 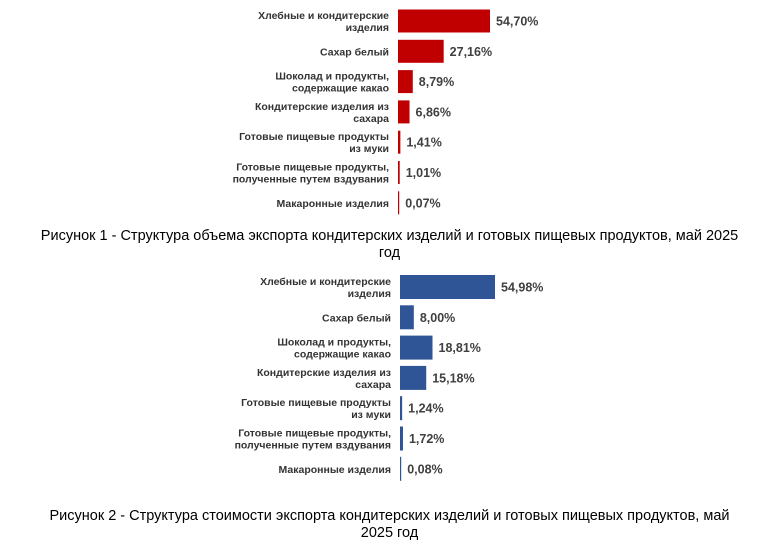 What do you see at coordinates (437, 318) in the screenshot?
I see `data-label-2: 8,00%` at bounding box center [437, 318].